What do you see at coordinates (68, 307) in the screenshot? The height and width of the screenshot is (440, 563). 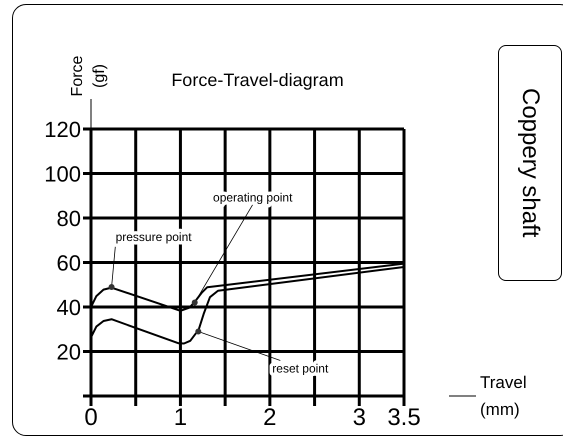 I see `y-tick-label: 40` at bounding box center [68, 307].